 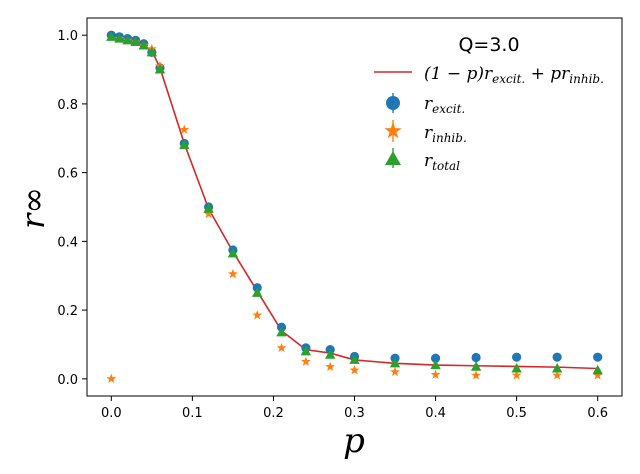 I want to click on legend-label-total: rtotal, so click(x=442, y=162).